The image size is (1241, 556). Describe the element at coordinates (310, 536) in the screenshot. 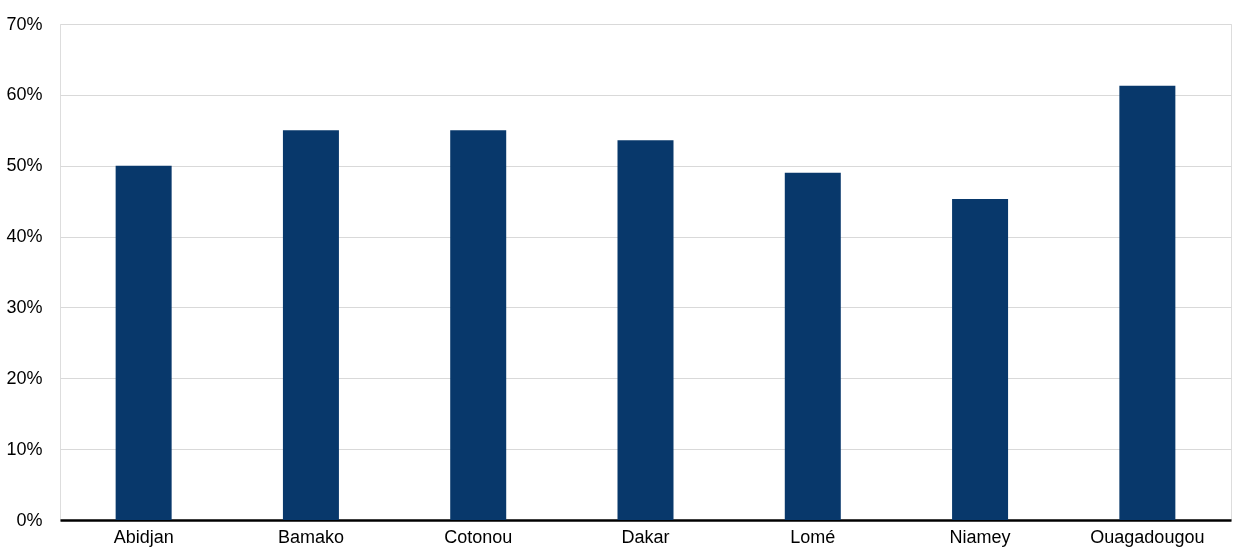

I see `x-tick-label: Bamako` at that location.